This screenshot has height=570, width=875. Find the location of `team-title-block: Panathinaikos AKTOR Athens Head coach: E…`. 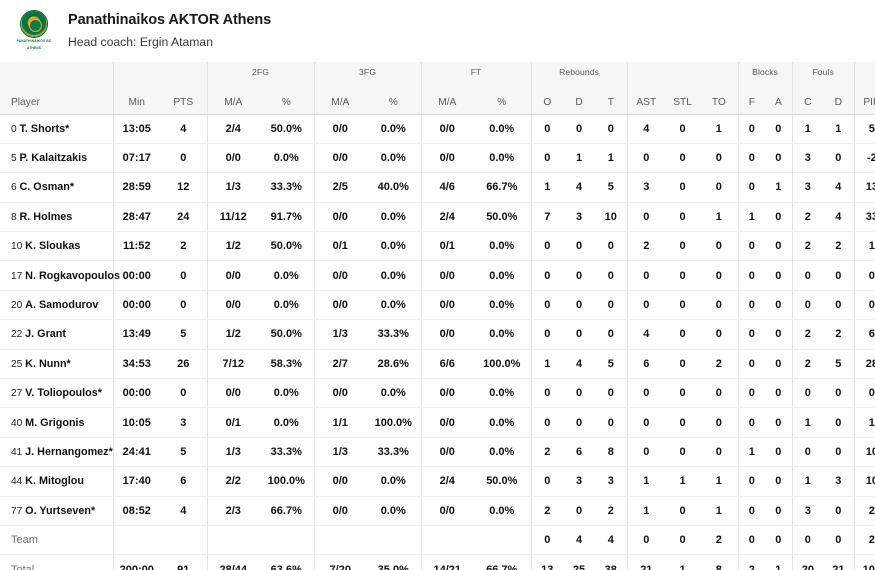

team-title-block: Panathinaikos AKTOR Athens Head coach: E… is located at coordinates (169, 31).